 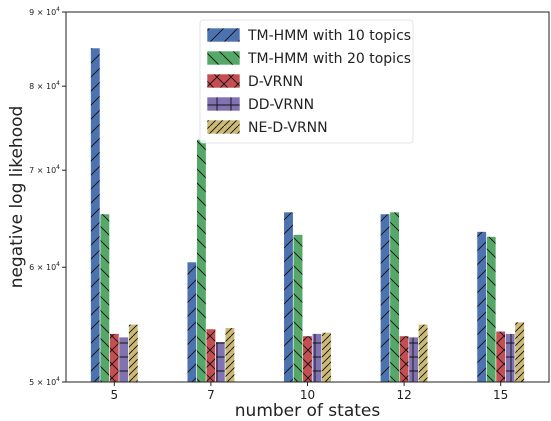 I want to click on y-tick-label-base: 9 × 10, so click(x=42, y=12).